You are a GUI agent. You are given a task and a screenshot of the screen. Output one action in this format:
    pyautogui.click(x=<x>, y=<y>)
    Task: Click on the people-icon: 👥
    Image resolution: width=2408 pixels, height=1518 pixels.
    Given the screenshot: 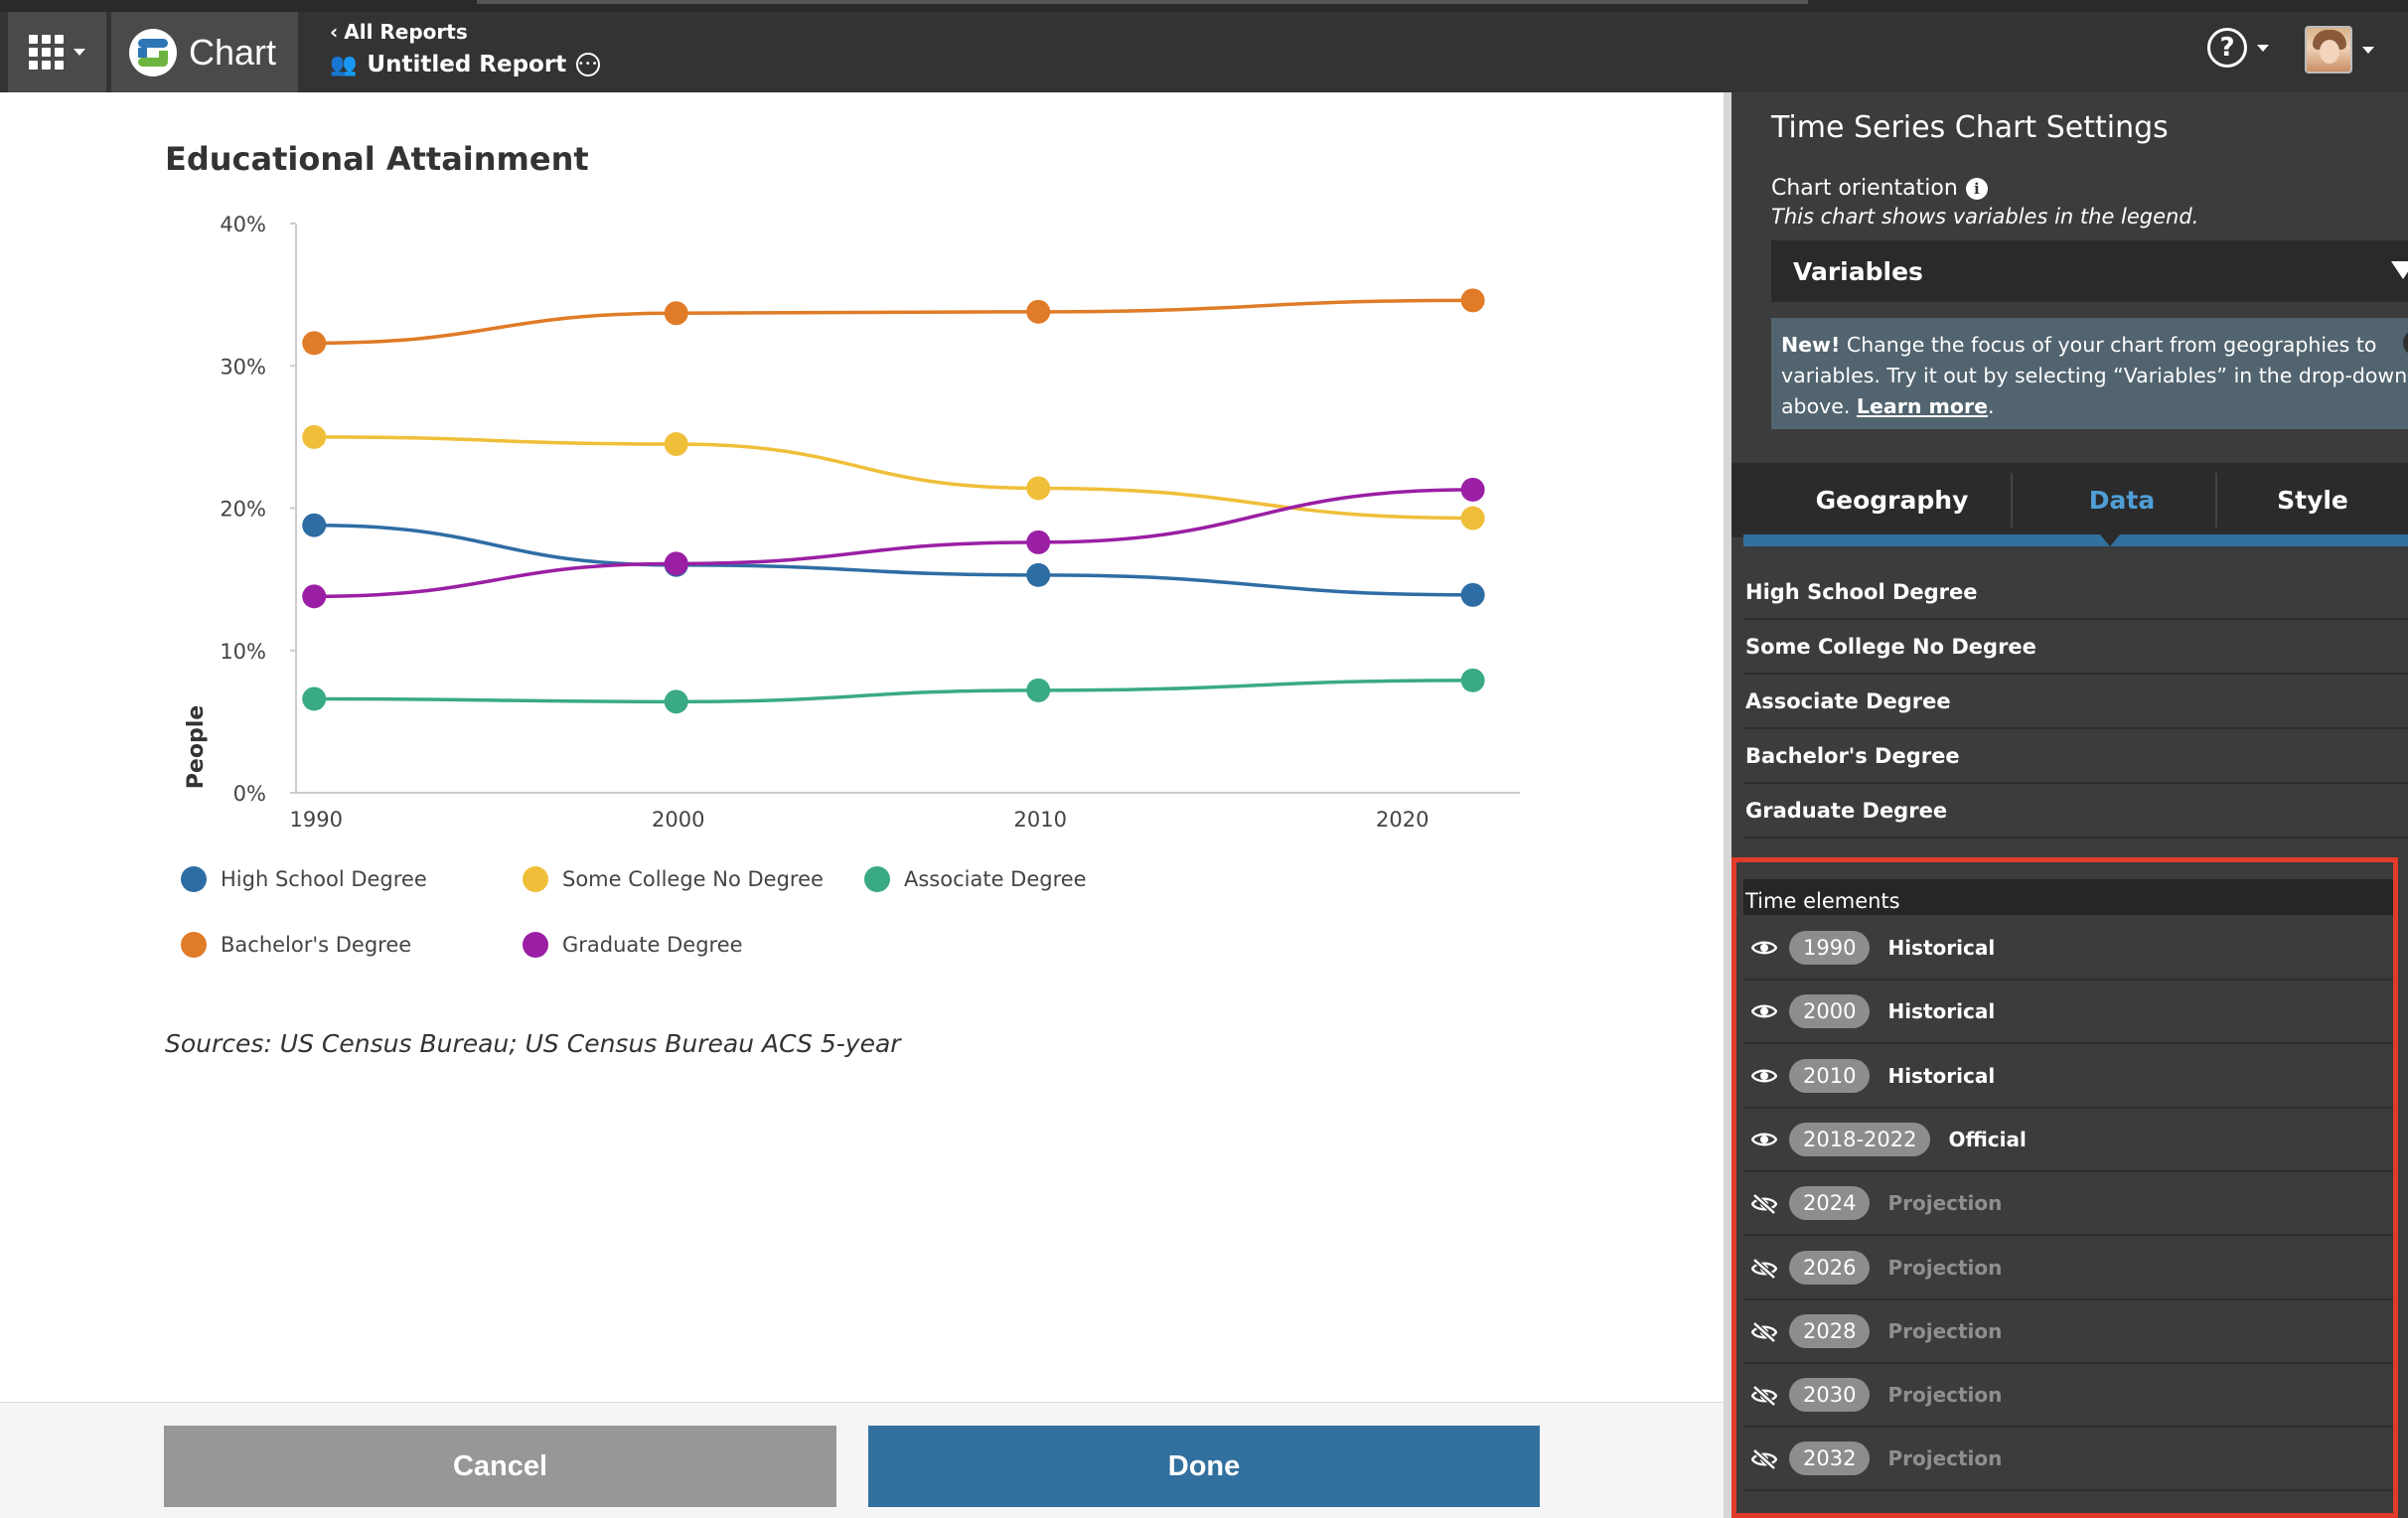 What is the action you would take?
    pyautogui.click(x=344, y=65)
    